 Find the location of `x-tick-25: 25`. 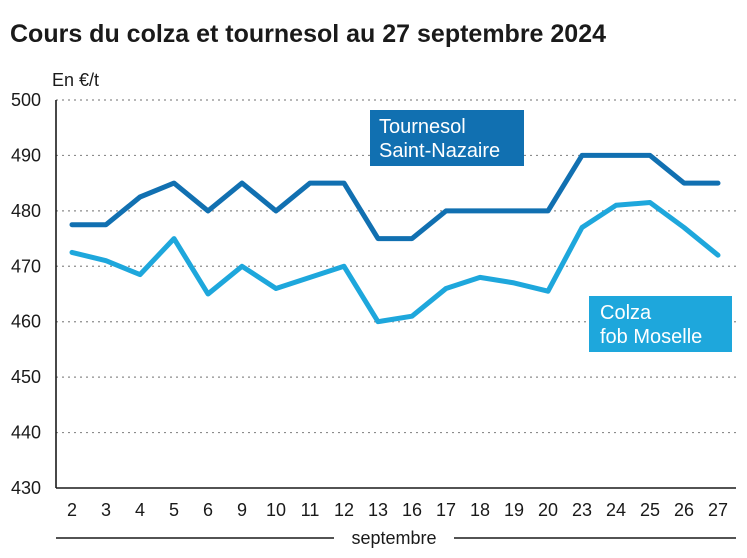

x-tick-25: 25 is located at coordinates (650, 510).